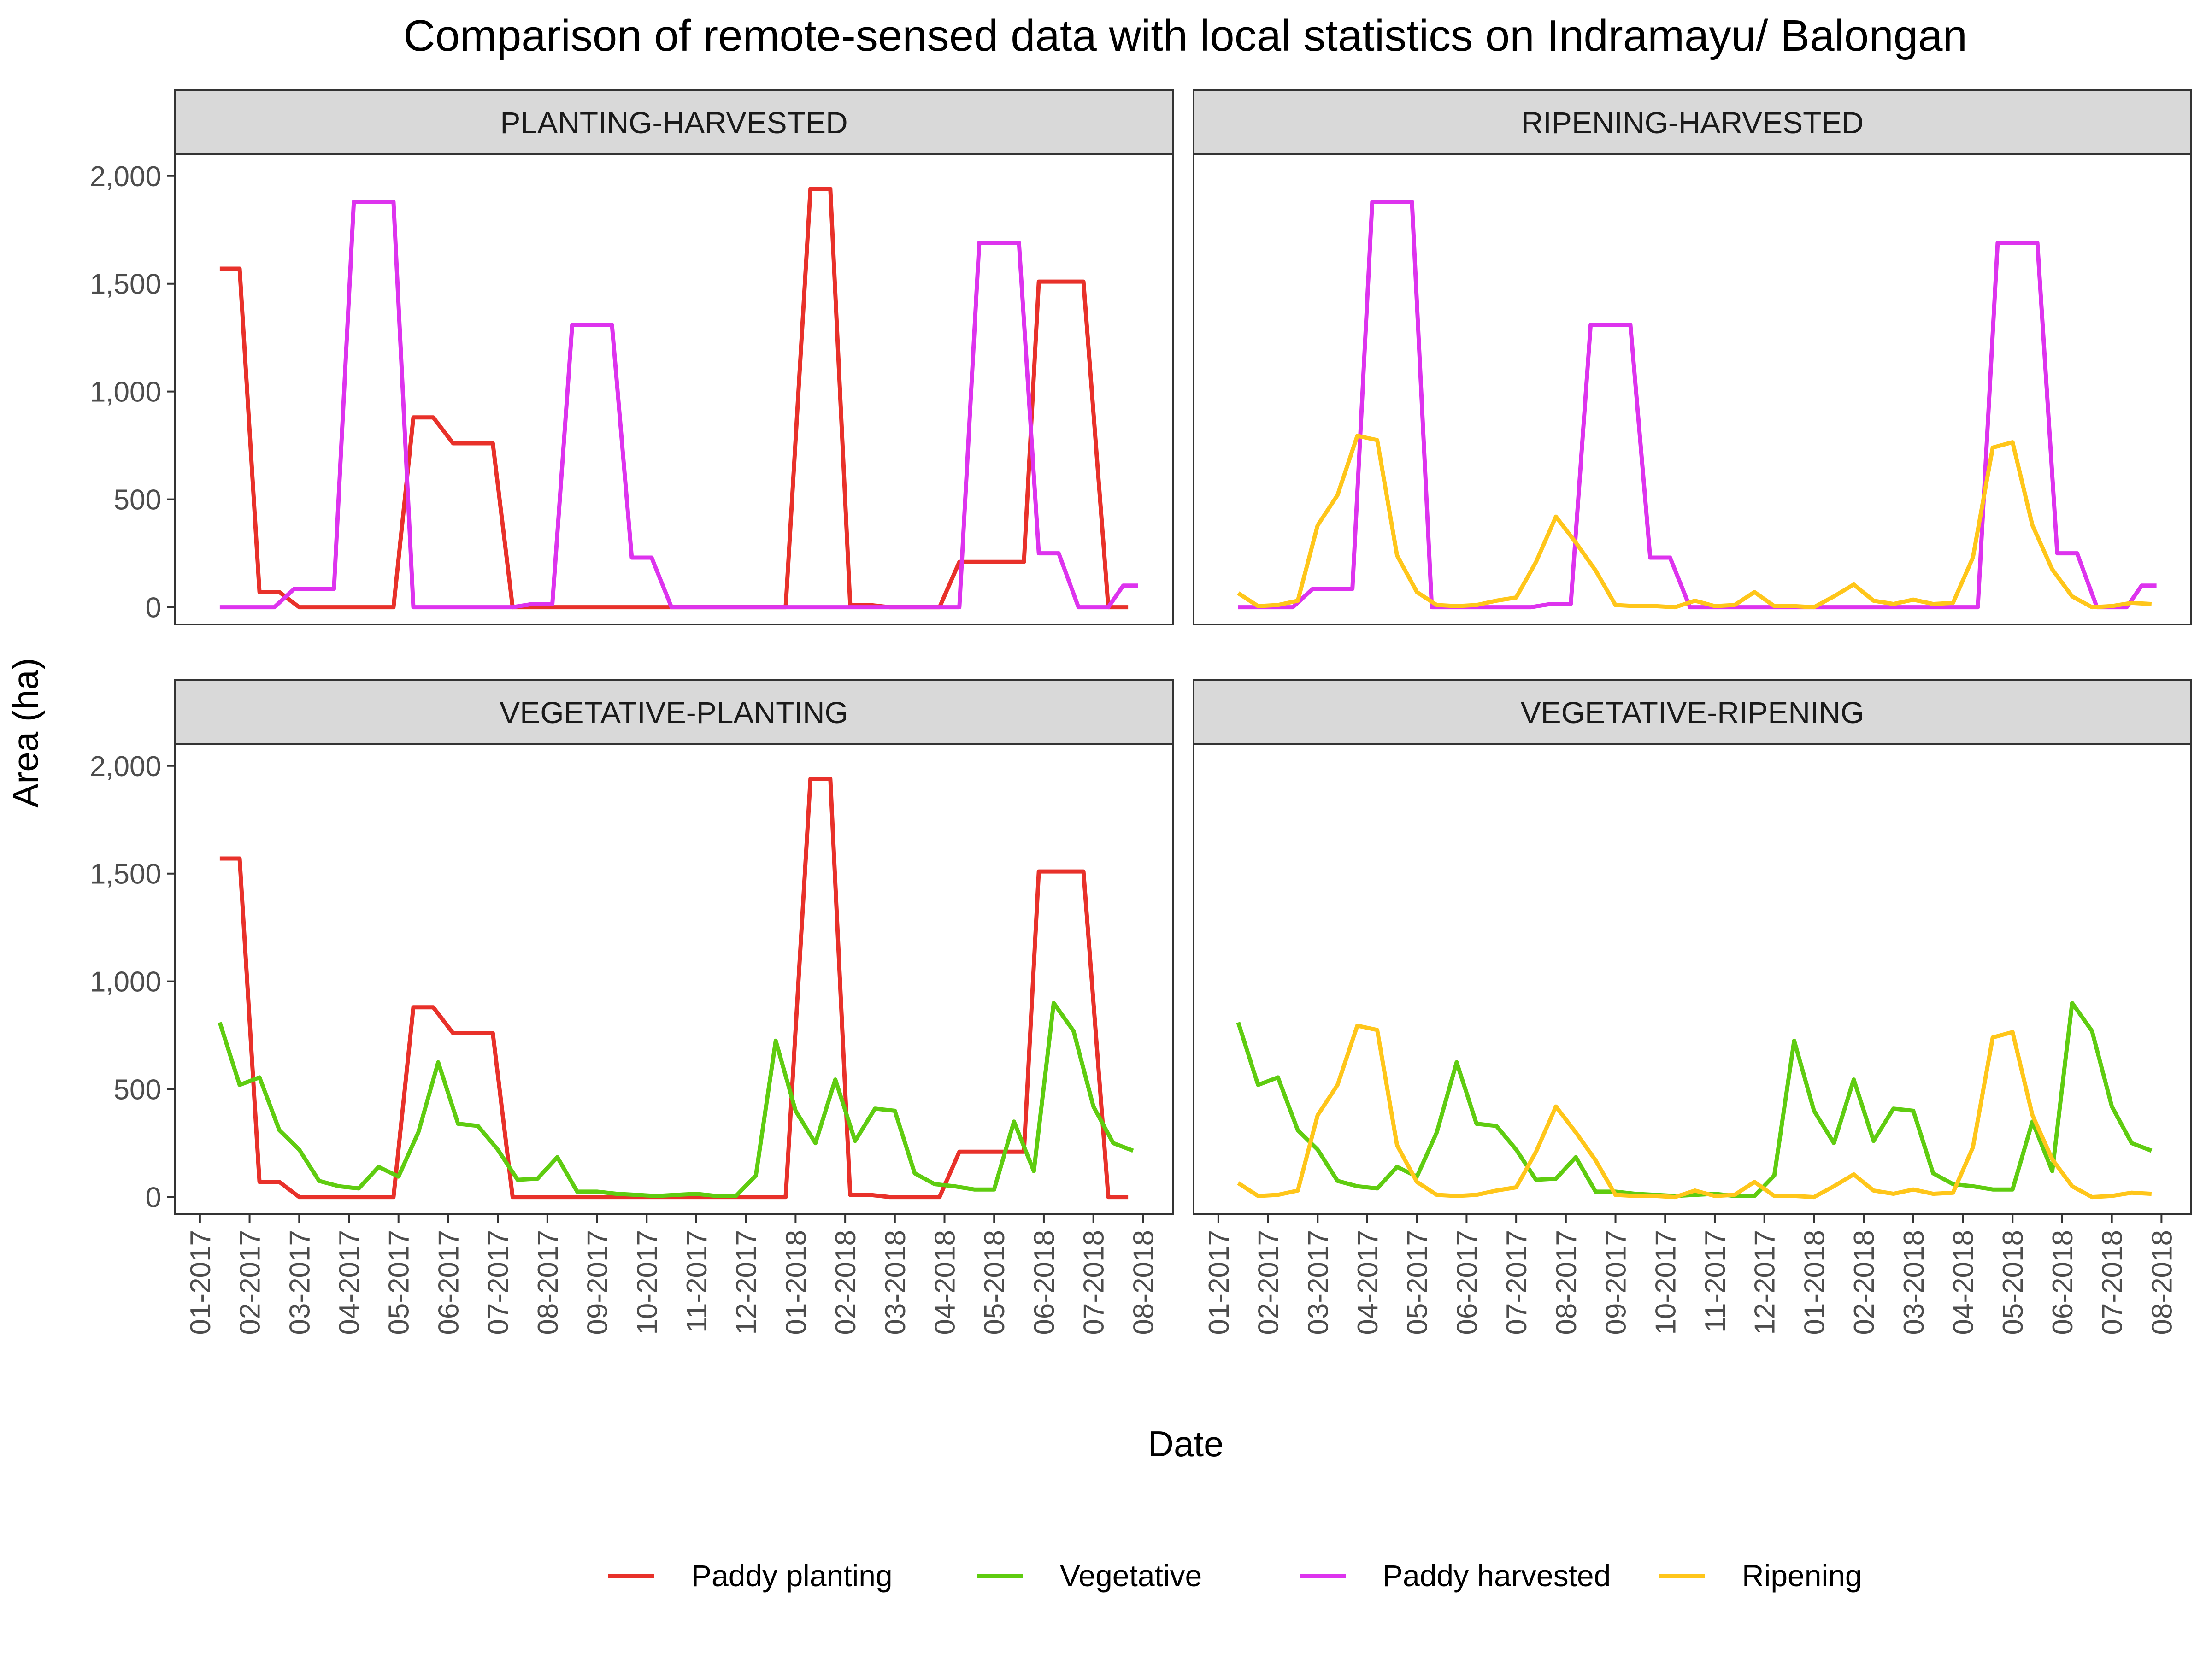 This screenshot has width=2212, height=1659. I want to click on legend-label: Ripening, so click(1802, 1576).